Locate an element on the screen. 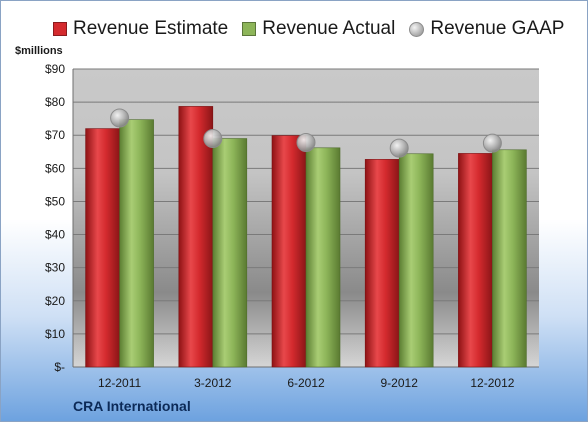 Image resolution: width=588 pixels, height=422 pixels. y-tick-label: $70 is located at coordinates (55, 135).